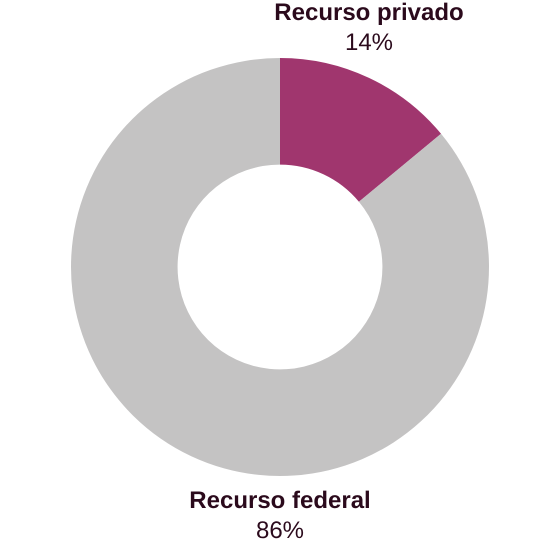  What do you see at coordinates (369, 42) in the screenshot?
I see `data-label: 14%` at bounding box center [369, 42].